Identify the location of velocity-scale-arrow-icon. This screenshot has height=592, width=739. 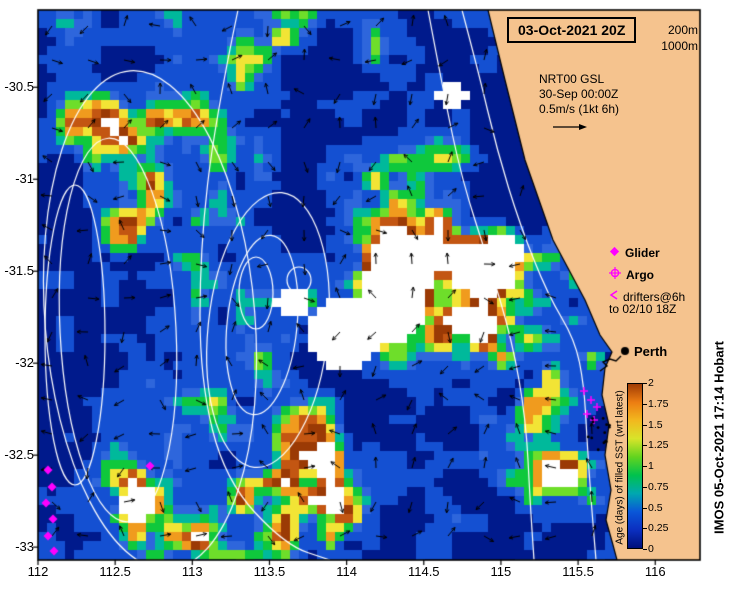
(586, 127).